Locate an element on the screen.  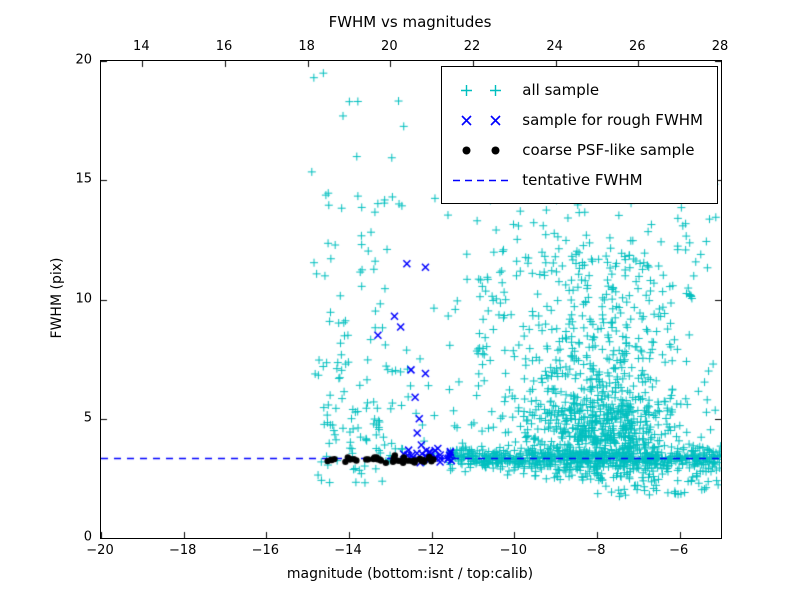
legend-entry-label: coarse PSF-like sample is located at coordinates (608, 150).